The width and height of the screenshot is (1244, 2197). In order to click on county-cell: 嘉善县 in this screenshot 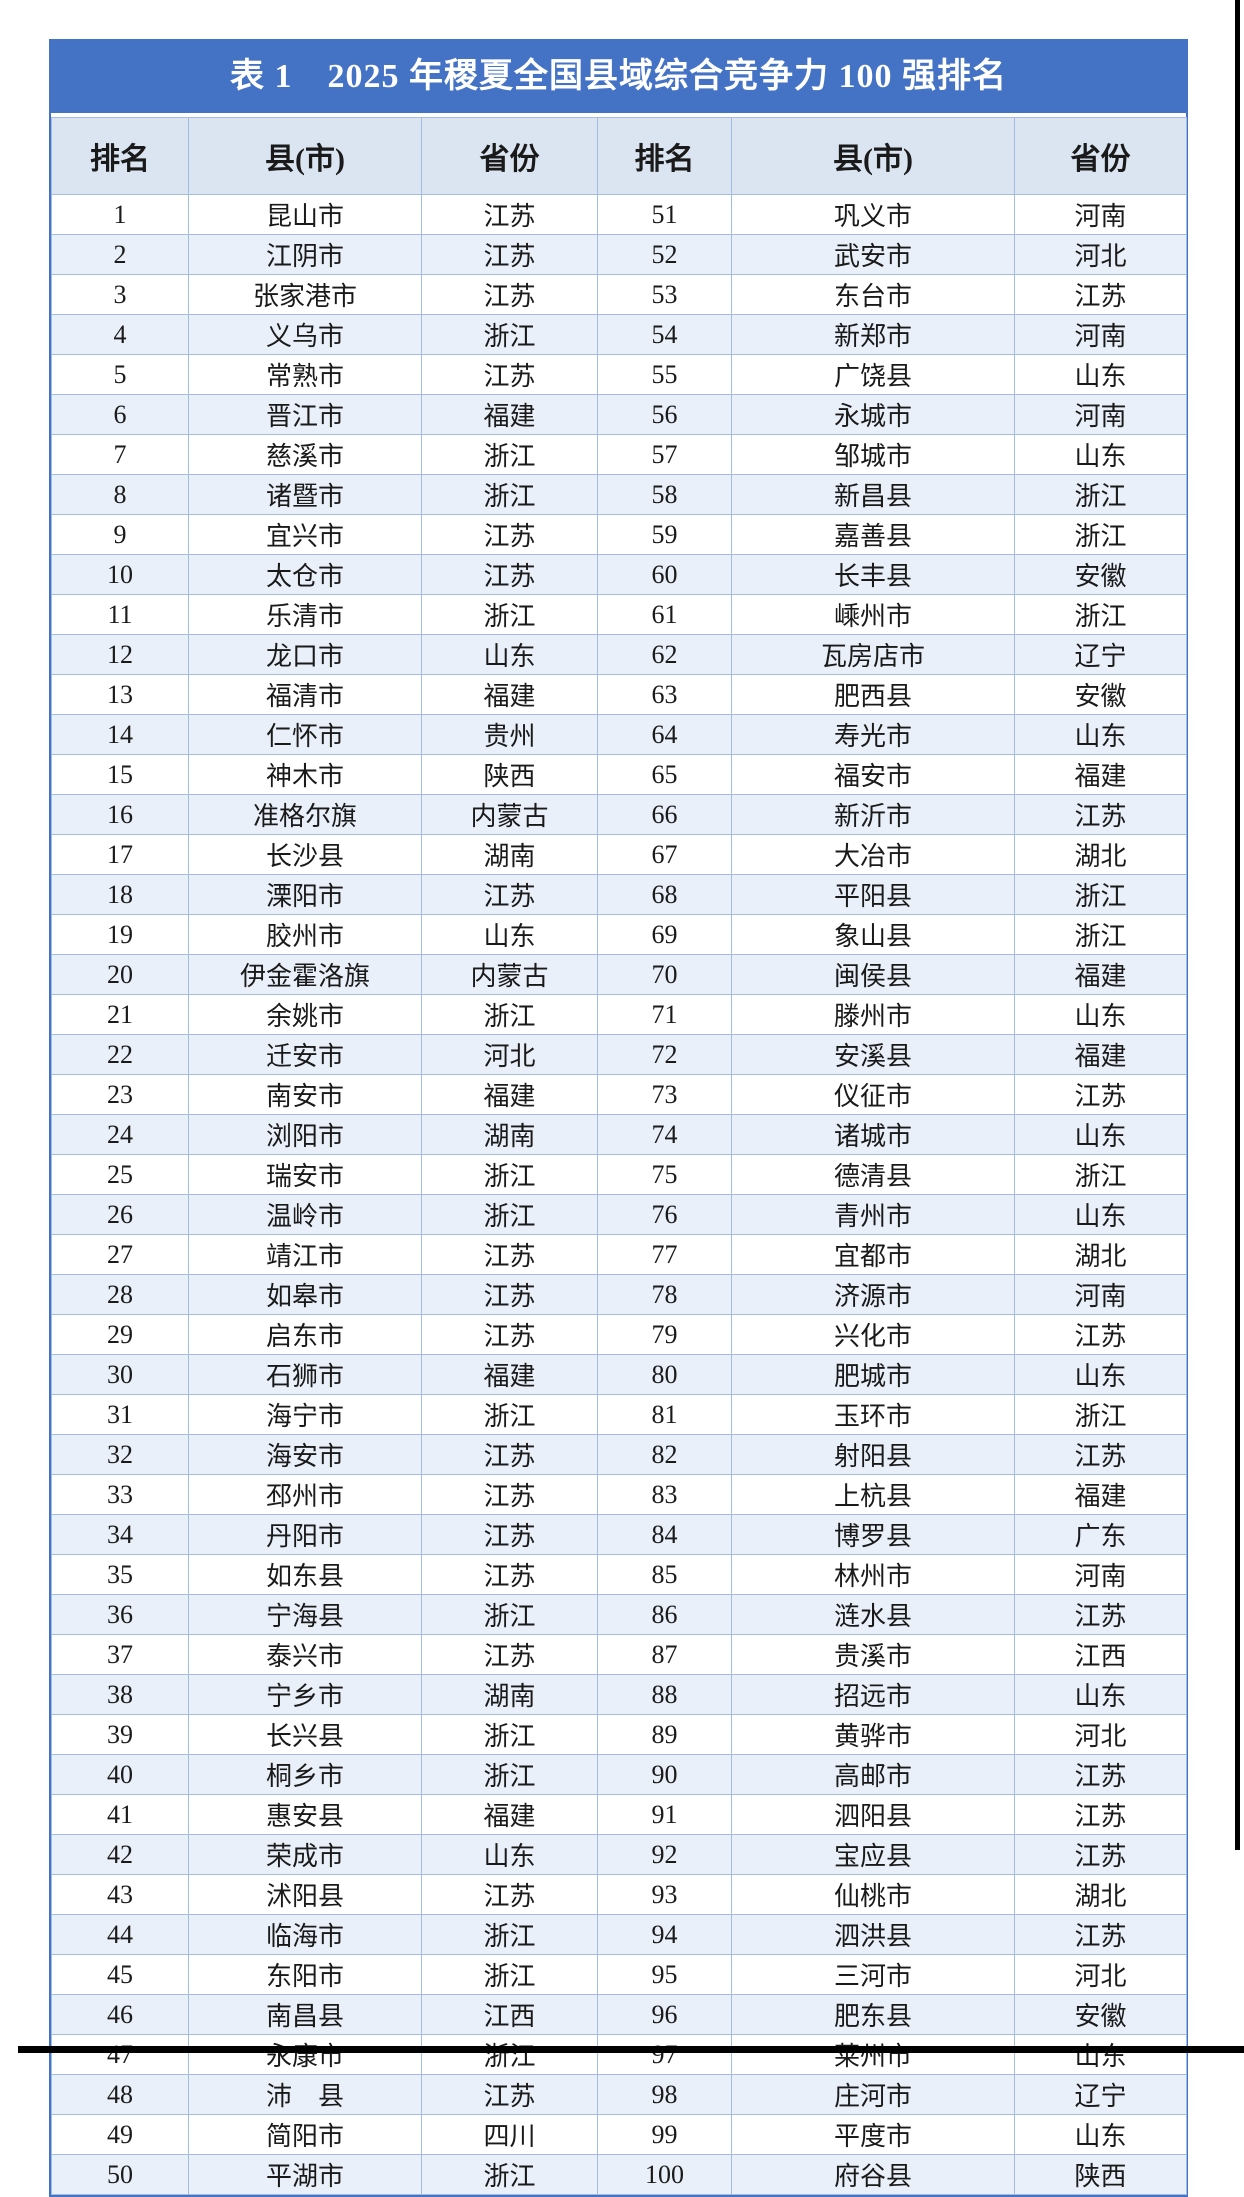, I will do `click(873, 534)`.